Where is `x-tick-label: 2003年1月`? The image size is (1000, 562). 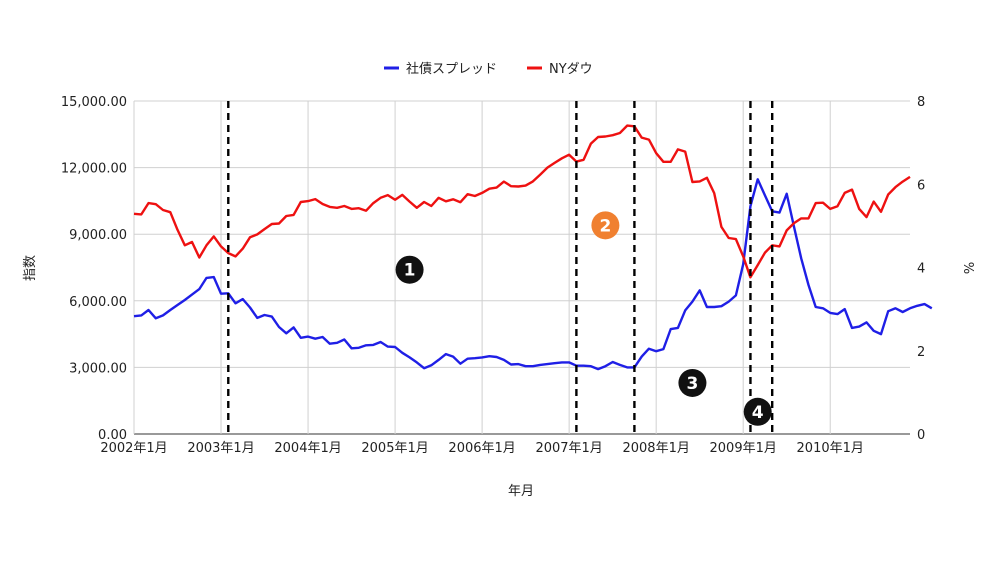 x-tick-label: 2003年1月 is located at coordinates (220, 448).